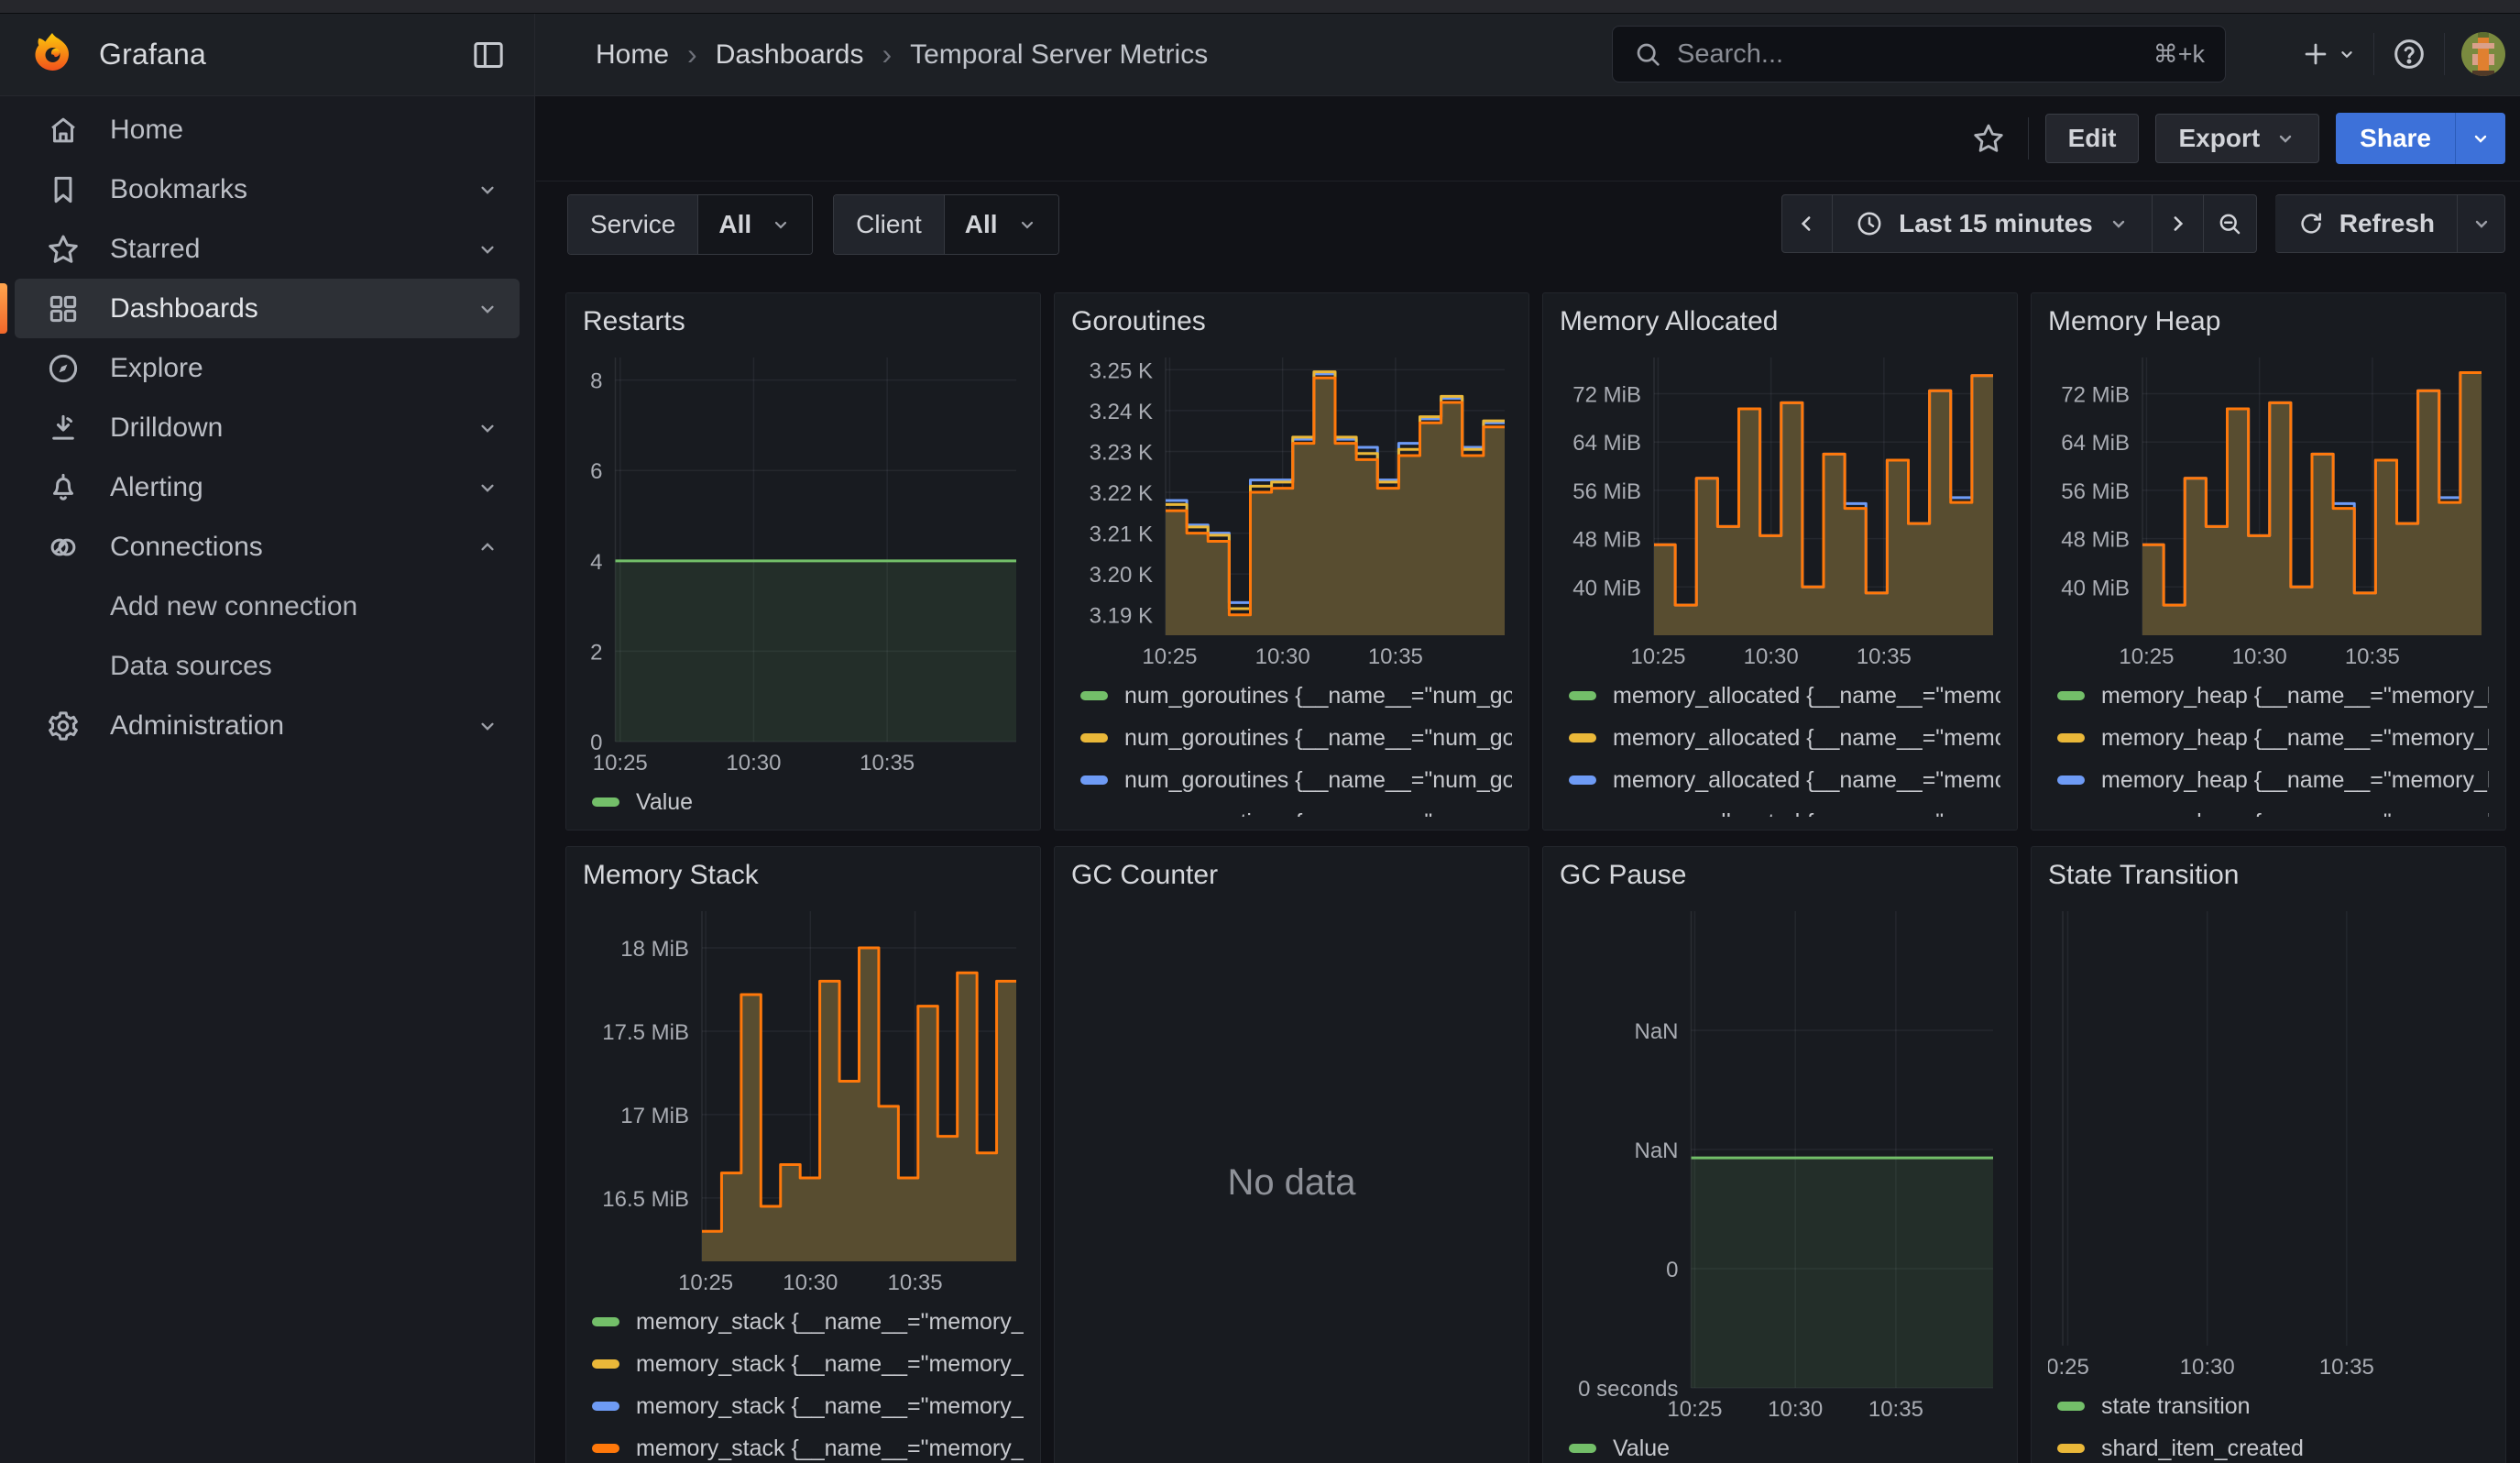 This screenshot has height=1463, width=2520. I want to click on state-transition-chart: 0:25 10:30 10:35, so click(2268, 1142).